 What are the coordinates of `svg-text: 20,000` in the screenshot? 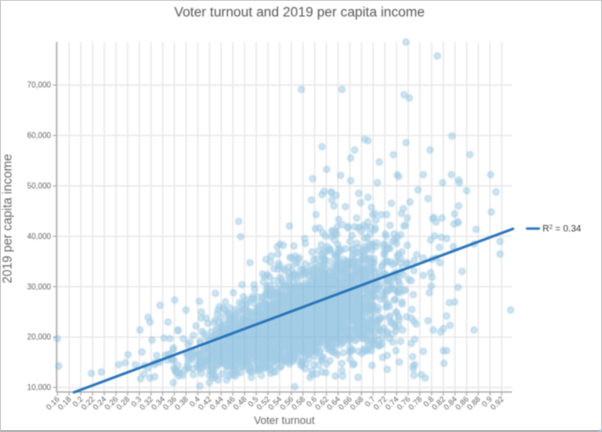 It's located at (39, 337).